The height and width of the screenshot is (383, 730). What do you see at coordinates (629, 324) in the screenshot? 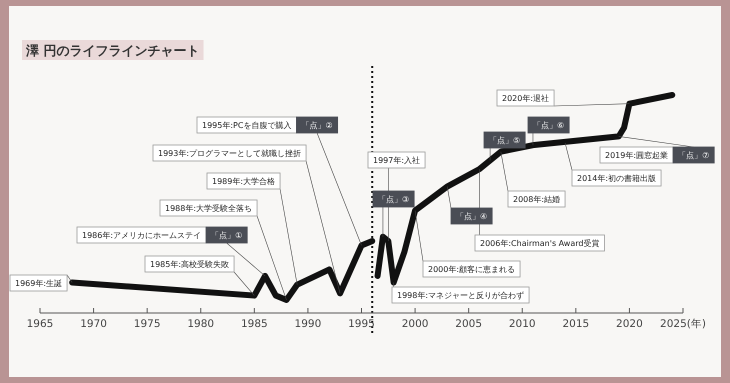
I see `x-tick-label: 2020` at bounding box center [629, 324].